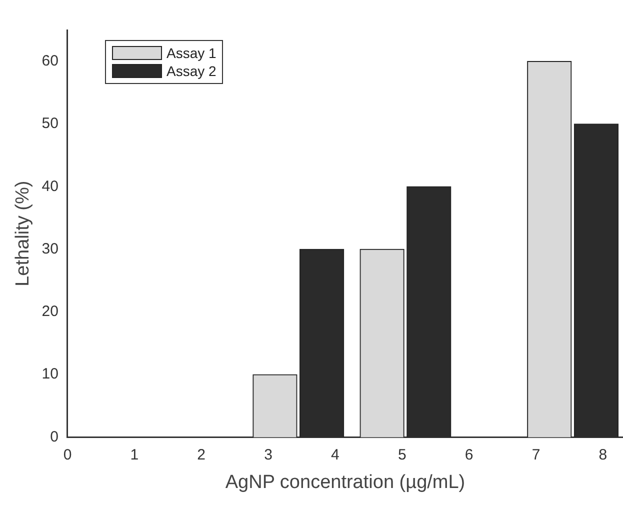 The width and height of the screenshot is (623, 506). What do you see at coordinates (335, 455) in the screenshot?
I see `x-tick-label: 4` at bounding box center [335, 455].